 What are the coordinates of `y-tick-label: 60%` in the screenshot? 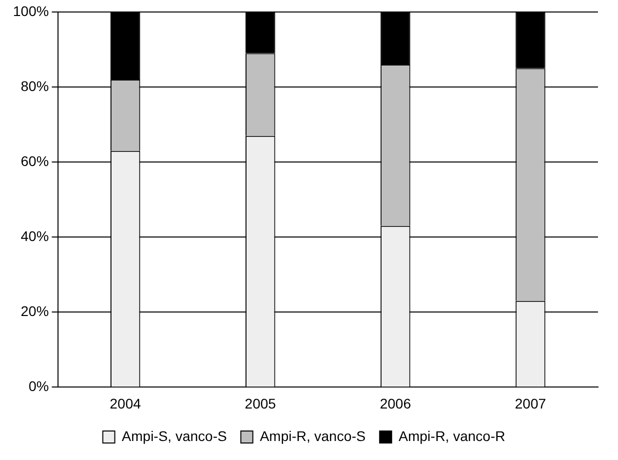 It's located at (34, 160).